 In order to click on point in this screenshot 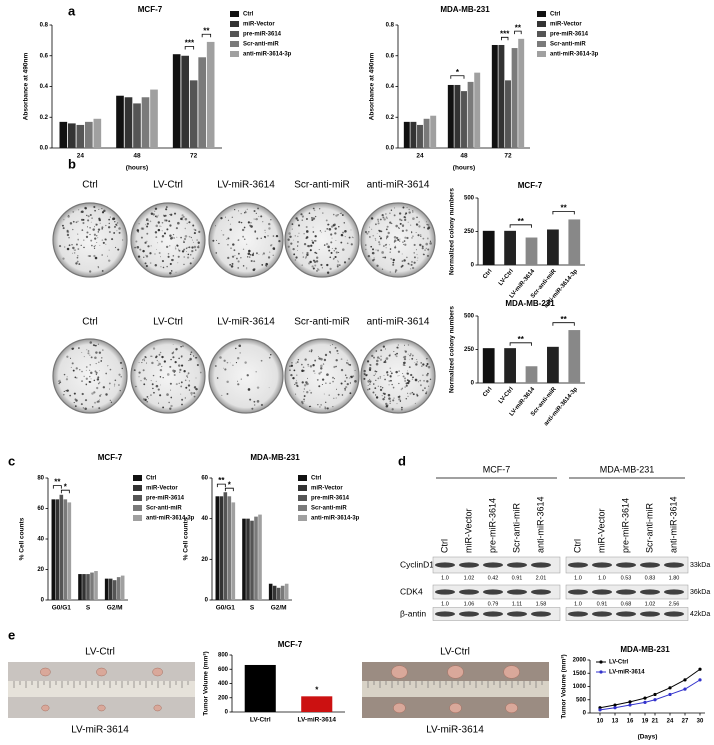, I will do `click(630, 705)`.